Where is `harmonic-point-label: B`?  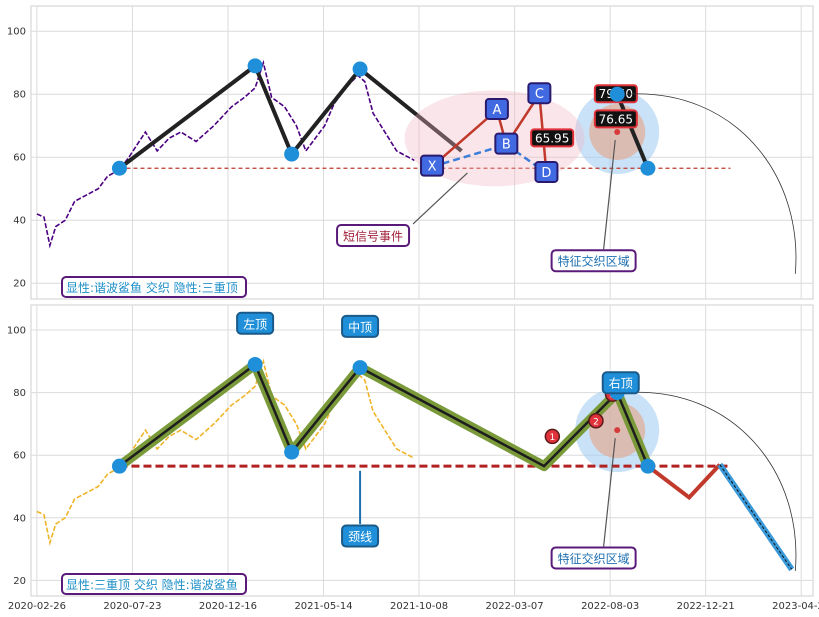 harmonic-point-label: B is located at coordinates (506, 145).